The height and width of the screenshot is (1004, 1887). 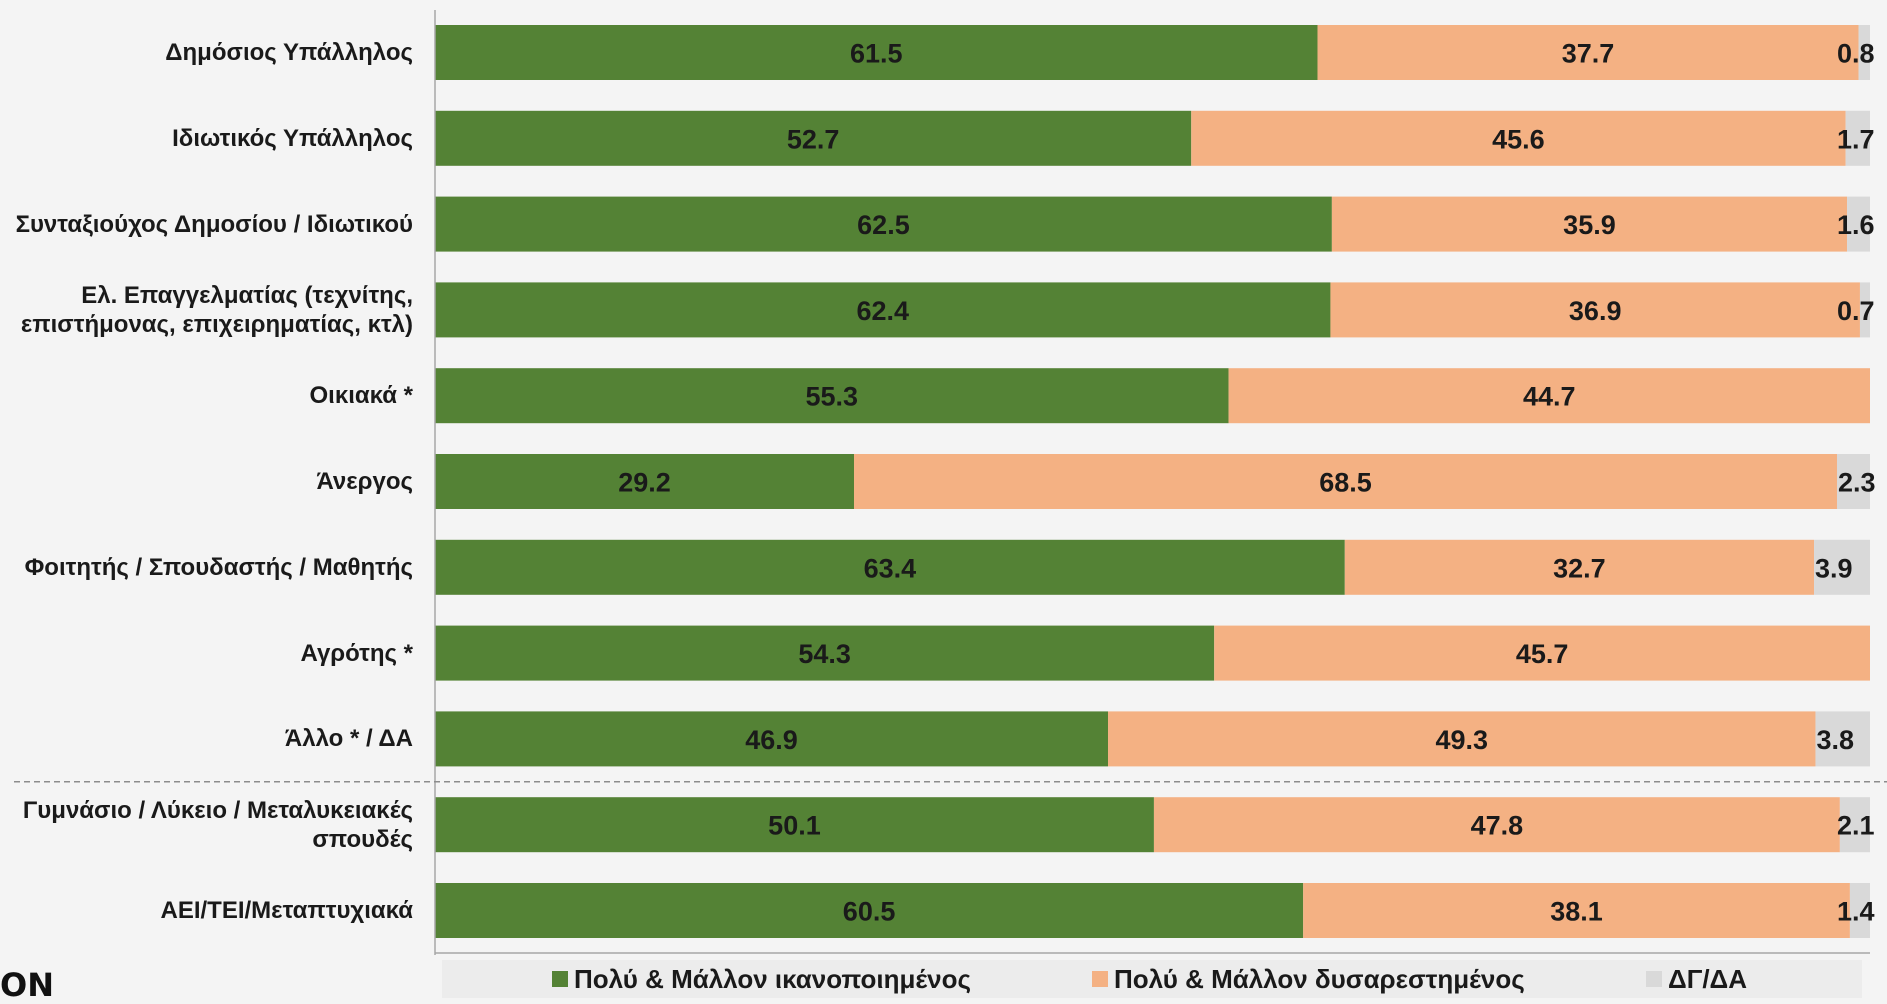 I want to click on data-label-satisfied: 62.5, so click(x=883, y=225).